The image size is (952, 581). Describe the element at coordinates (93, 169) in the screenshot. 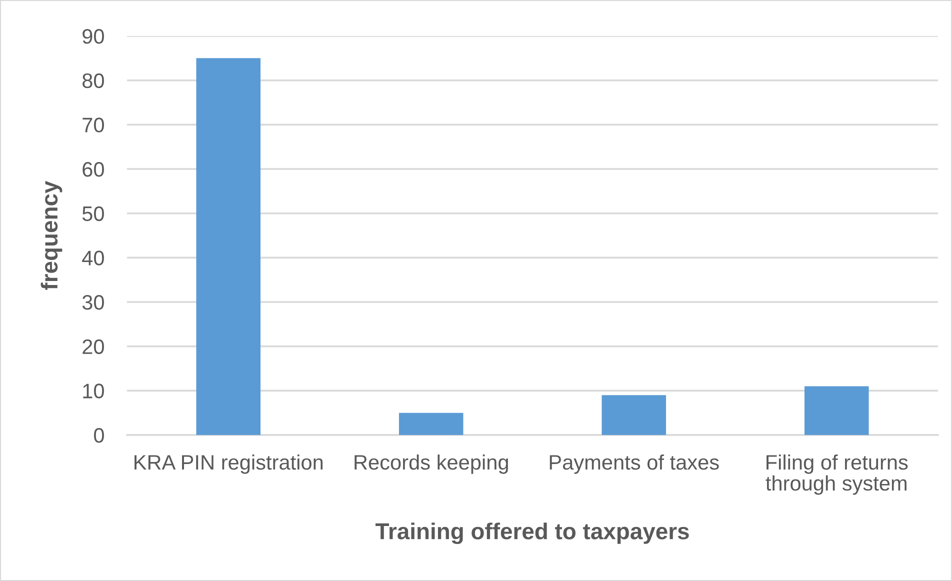

I see `y-tick-label: 60` at that location.